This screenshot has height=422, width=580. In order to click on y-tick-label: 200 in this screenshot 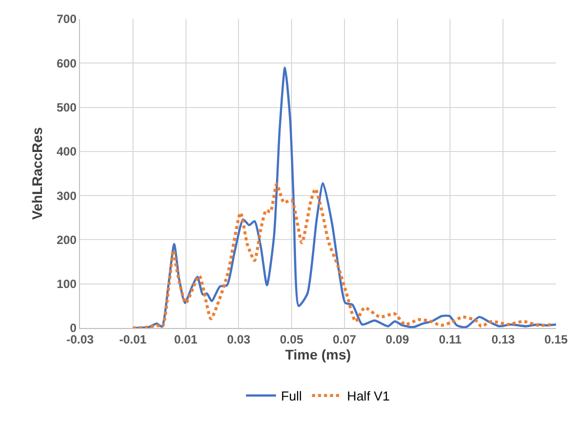, I will do `click(66, 239)`.